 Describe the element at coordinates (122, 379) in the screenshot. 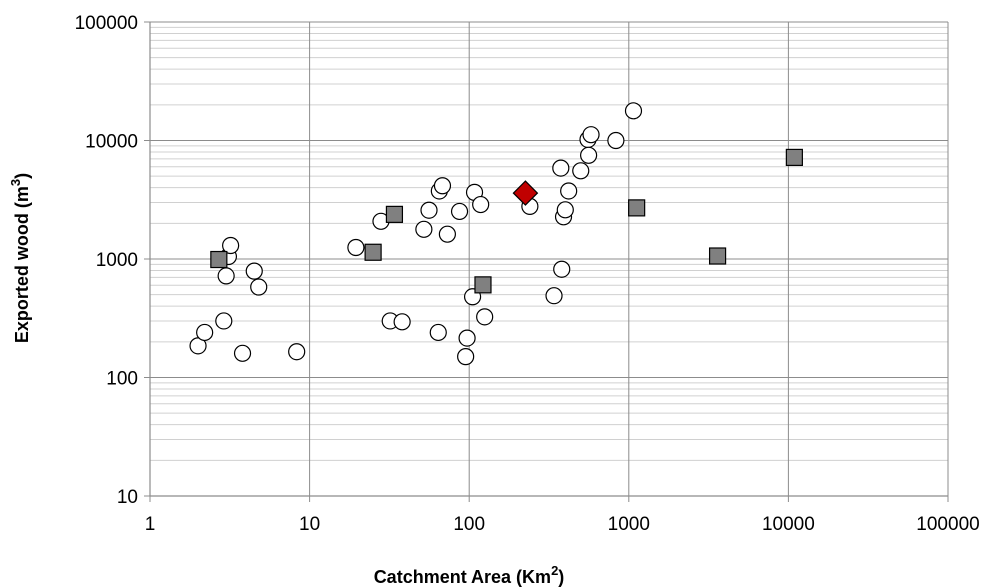

I see `y-tick-label: 100` at that location.